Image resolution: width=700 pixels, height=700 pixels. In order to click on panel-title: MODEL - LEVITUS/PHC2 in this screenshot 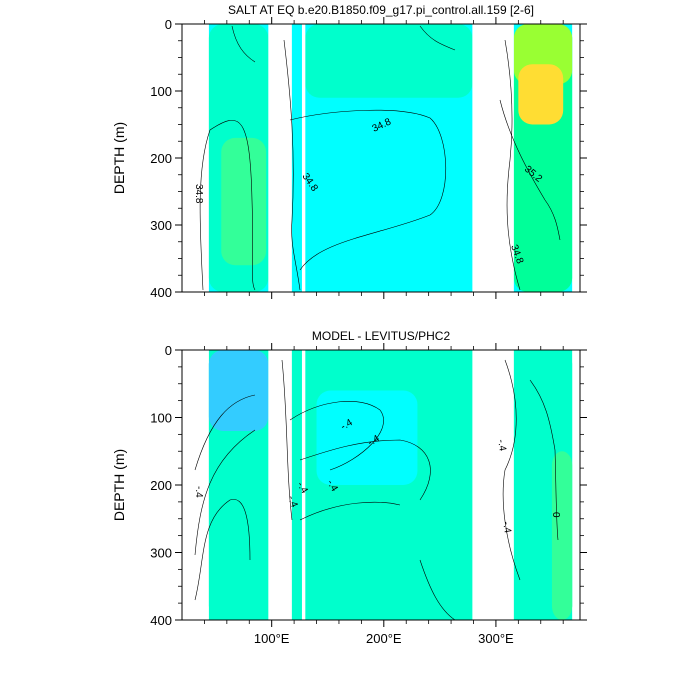, I will do `click(381, 336)`.